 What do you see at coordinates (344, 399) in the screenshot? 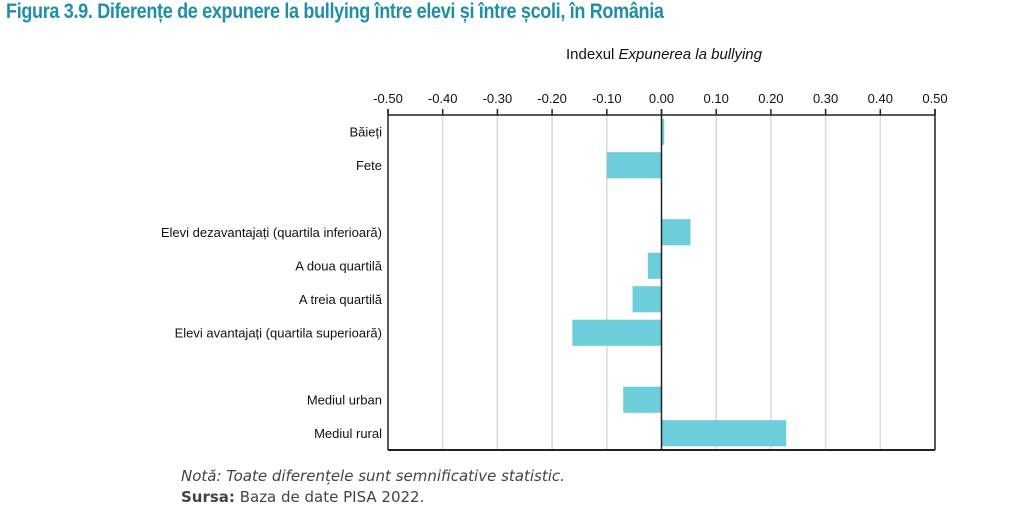
I see `category-label: Mediul urban` at bounding box center [344, 399].